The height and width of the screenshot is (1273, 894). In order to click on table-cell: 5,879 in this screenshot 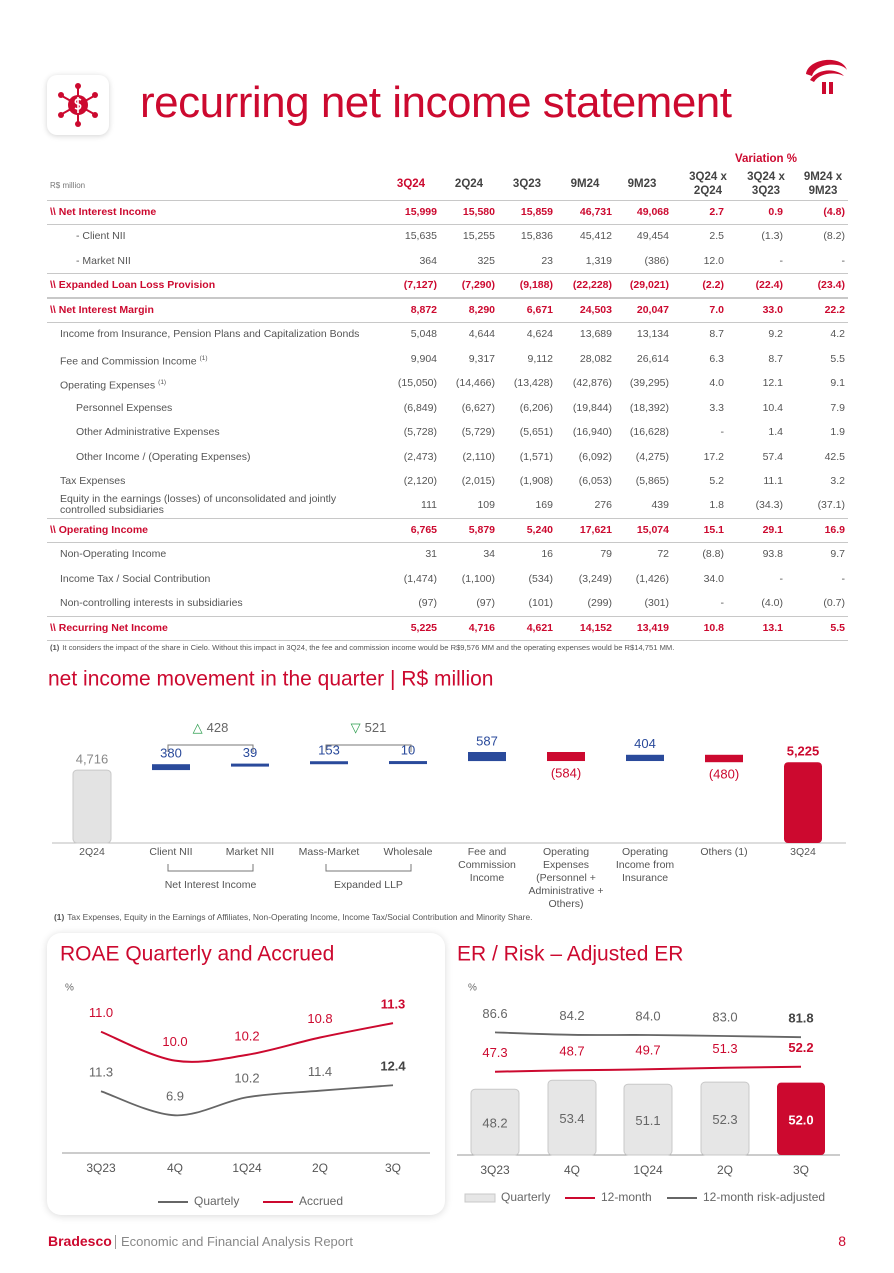, I will do `click(481, 529)`.